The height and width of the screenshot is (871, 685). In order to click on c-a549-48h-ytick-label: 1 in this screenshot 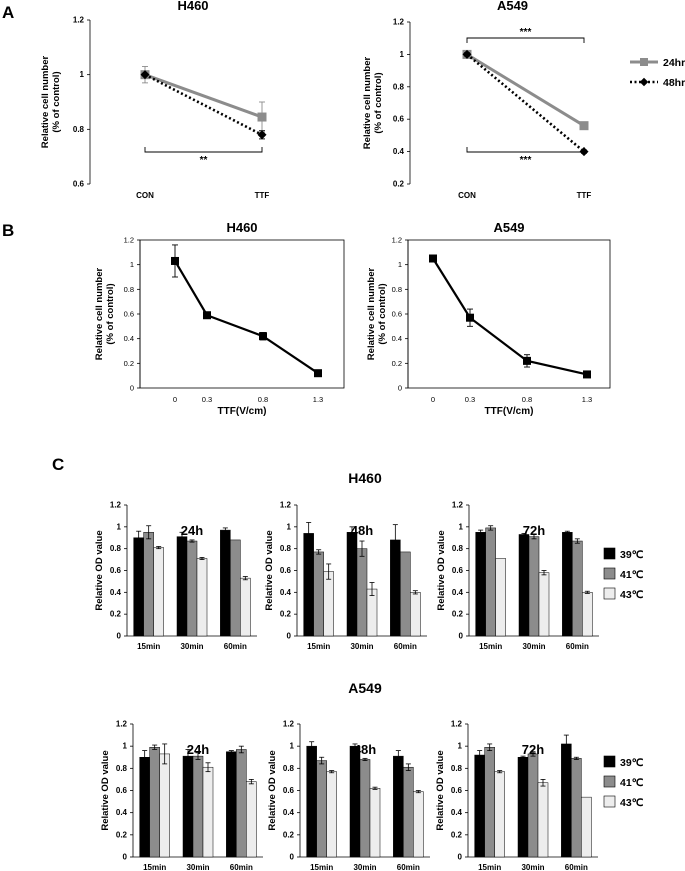, I will do `click(292, 746)`.